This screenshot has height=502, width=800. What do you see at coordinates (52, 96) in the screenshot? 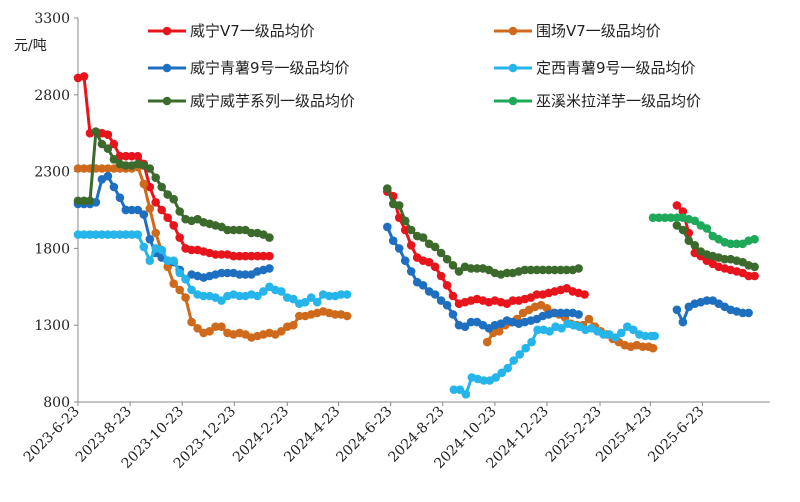
I see `y-tick-label: 2800` at bounding box center [52, 96].